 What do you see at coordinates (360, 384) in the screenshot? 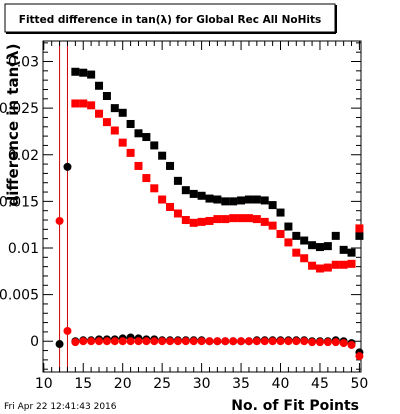
I see `x-tick-label: 50` at bounding box center [360, 384].